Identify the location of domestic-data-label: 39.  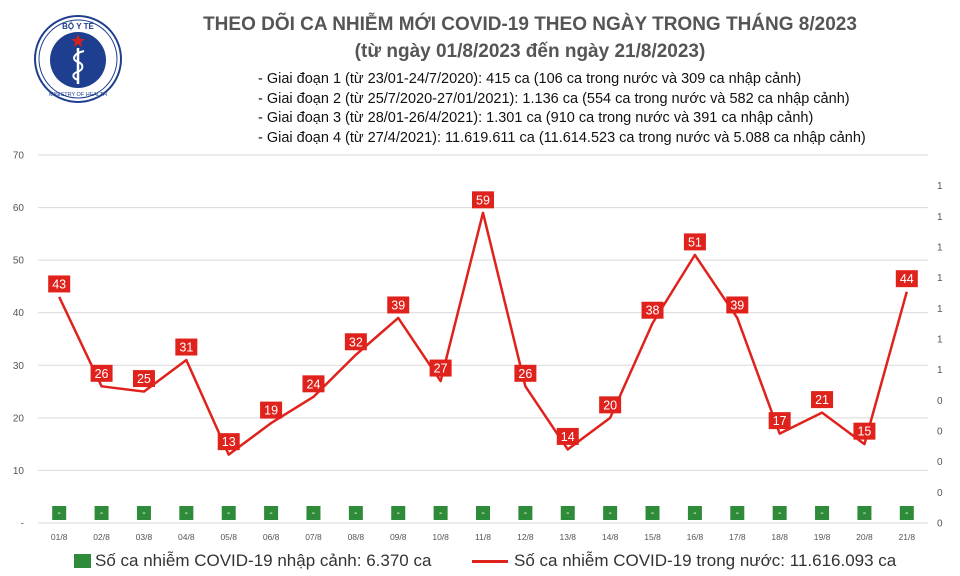
(737, 305).